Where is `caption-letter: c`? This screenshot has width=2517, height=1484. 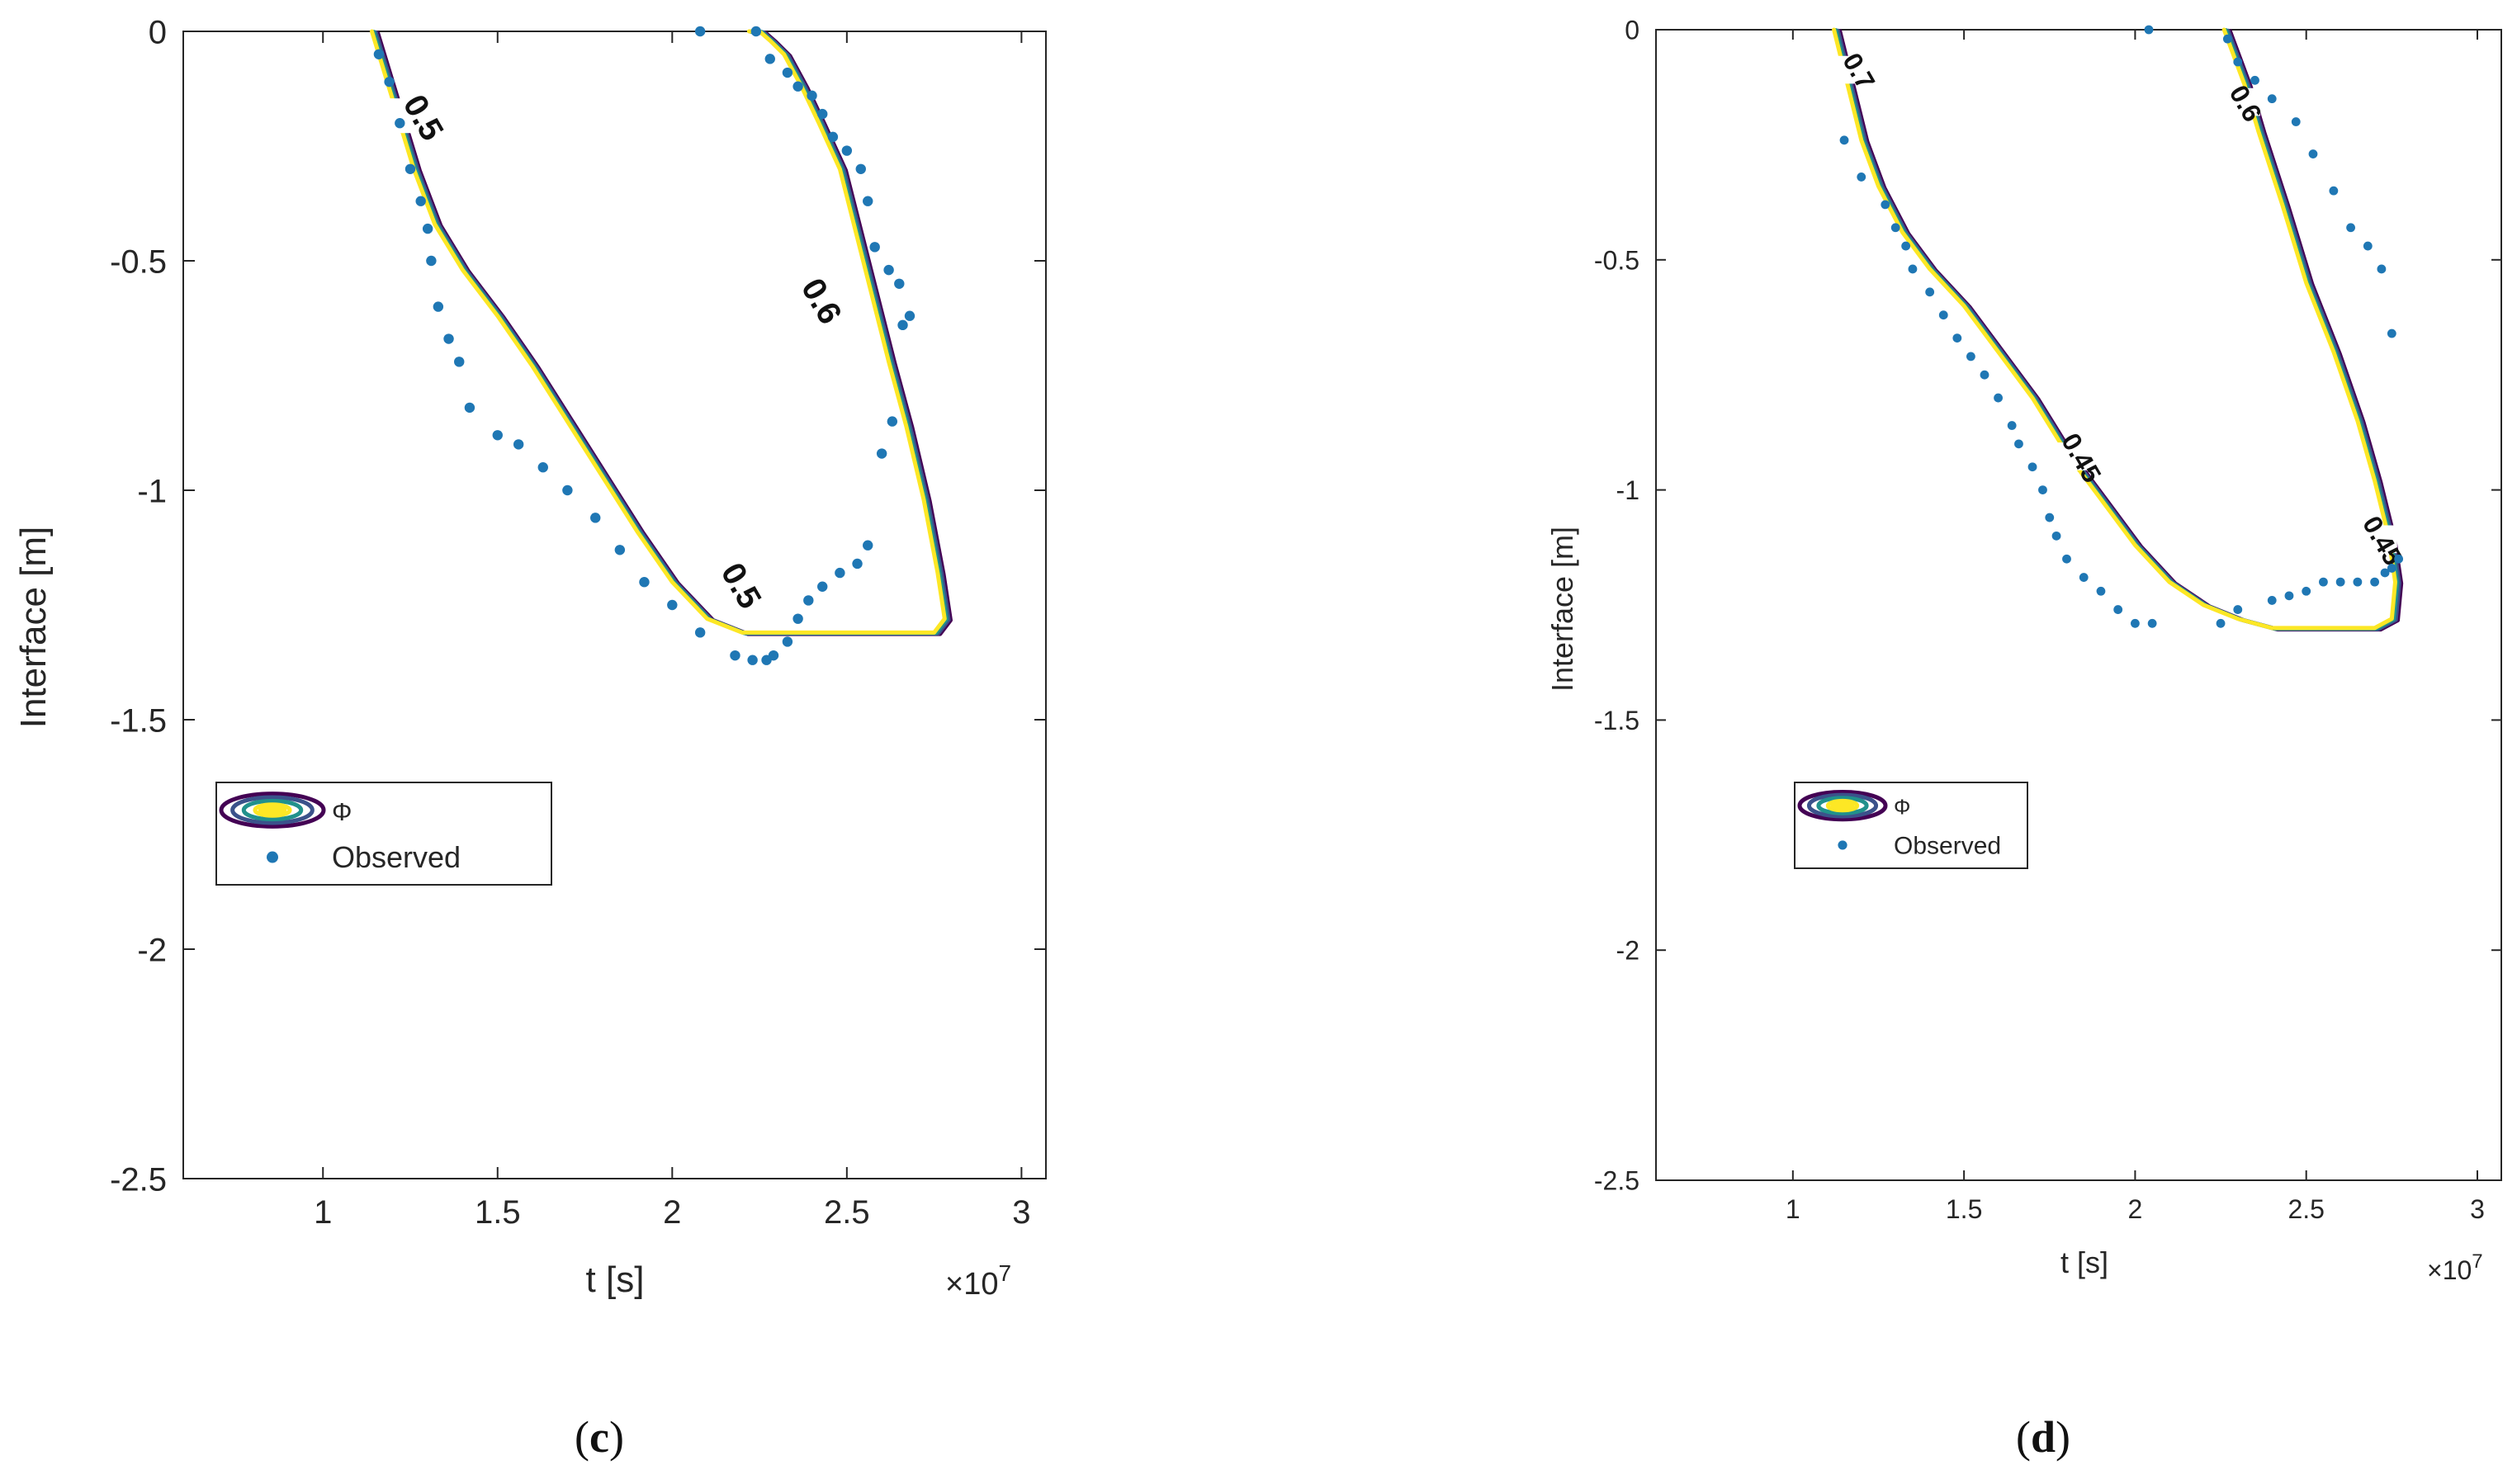 caption-letter: c is located at coordinates (599, 1437).